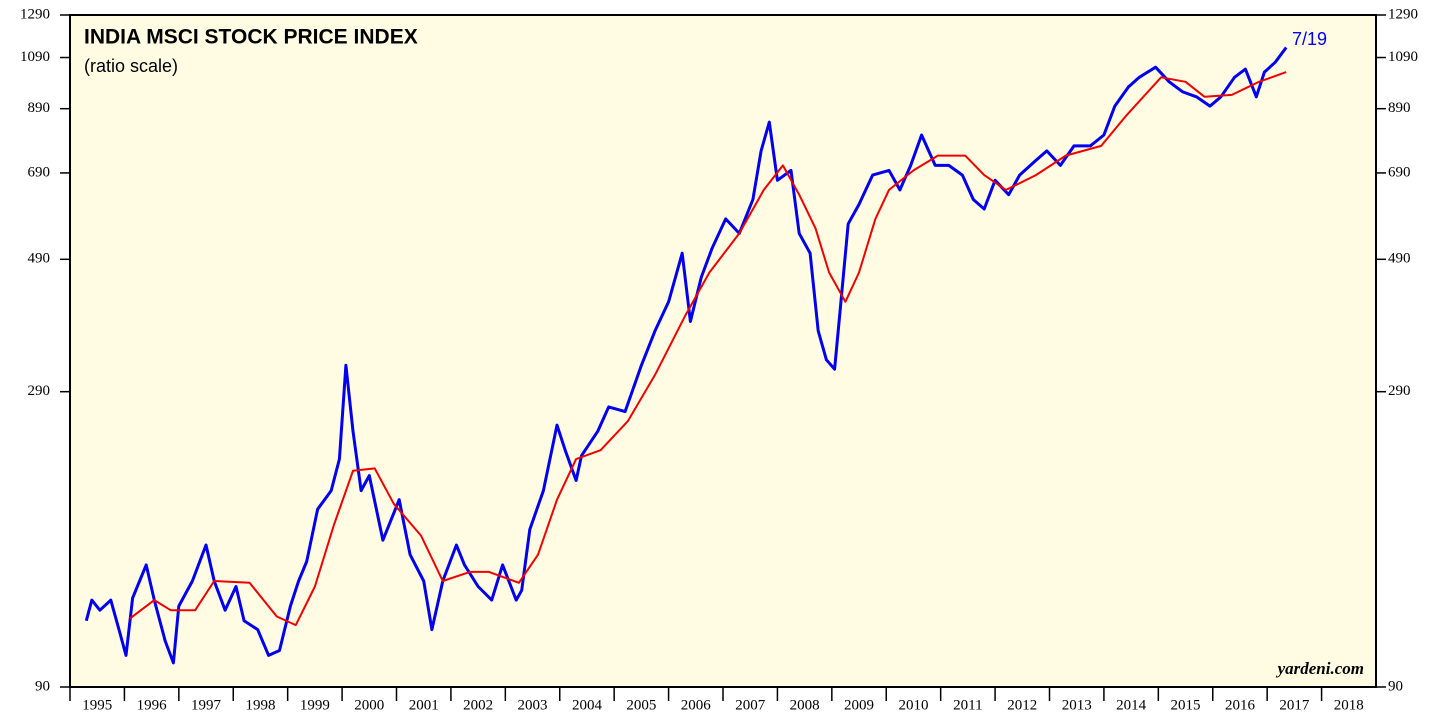 This screenshot has height=719, width=1446. I want to click on x-tick-label: 2011, so click(967, 705).